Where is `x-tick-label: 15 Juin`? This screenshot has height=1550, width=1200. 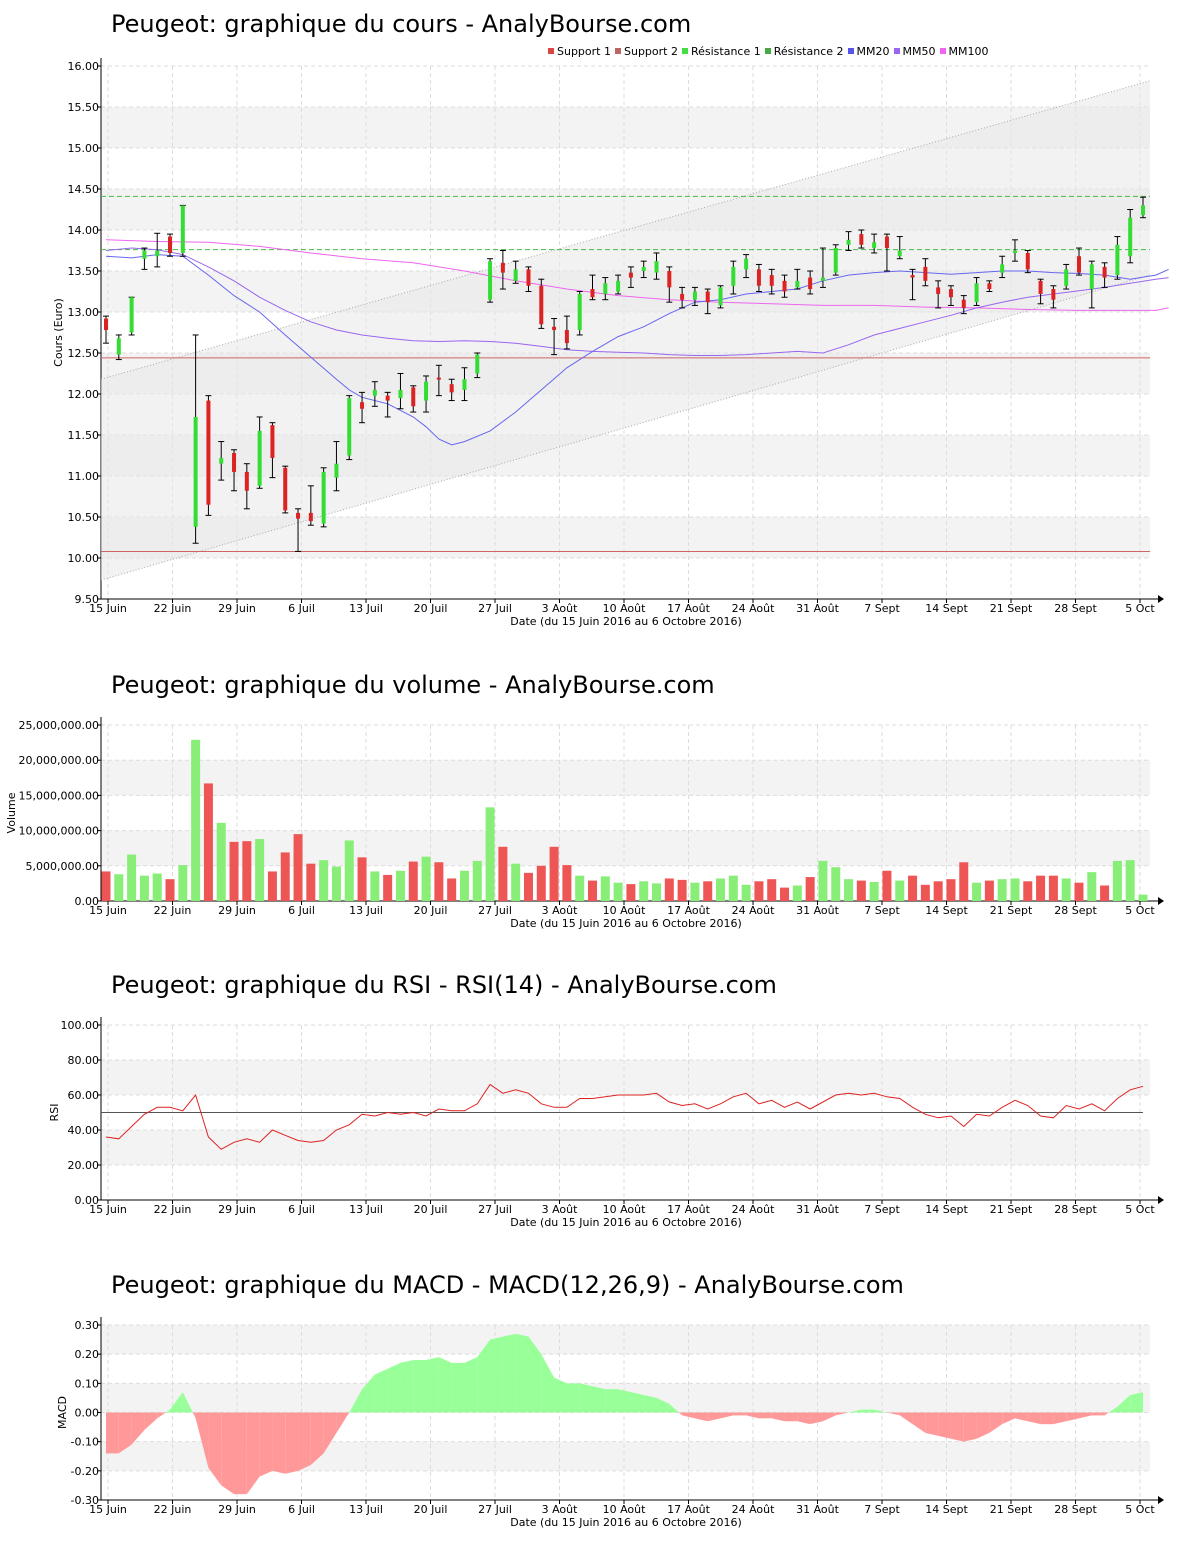 x-tick-label: 15 Juin is located at coordinates (108, 910).